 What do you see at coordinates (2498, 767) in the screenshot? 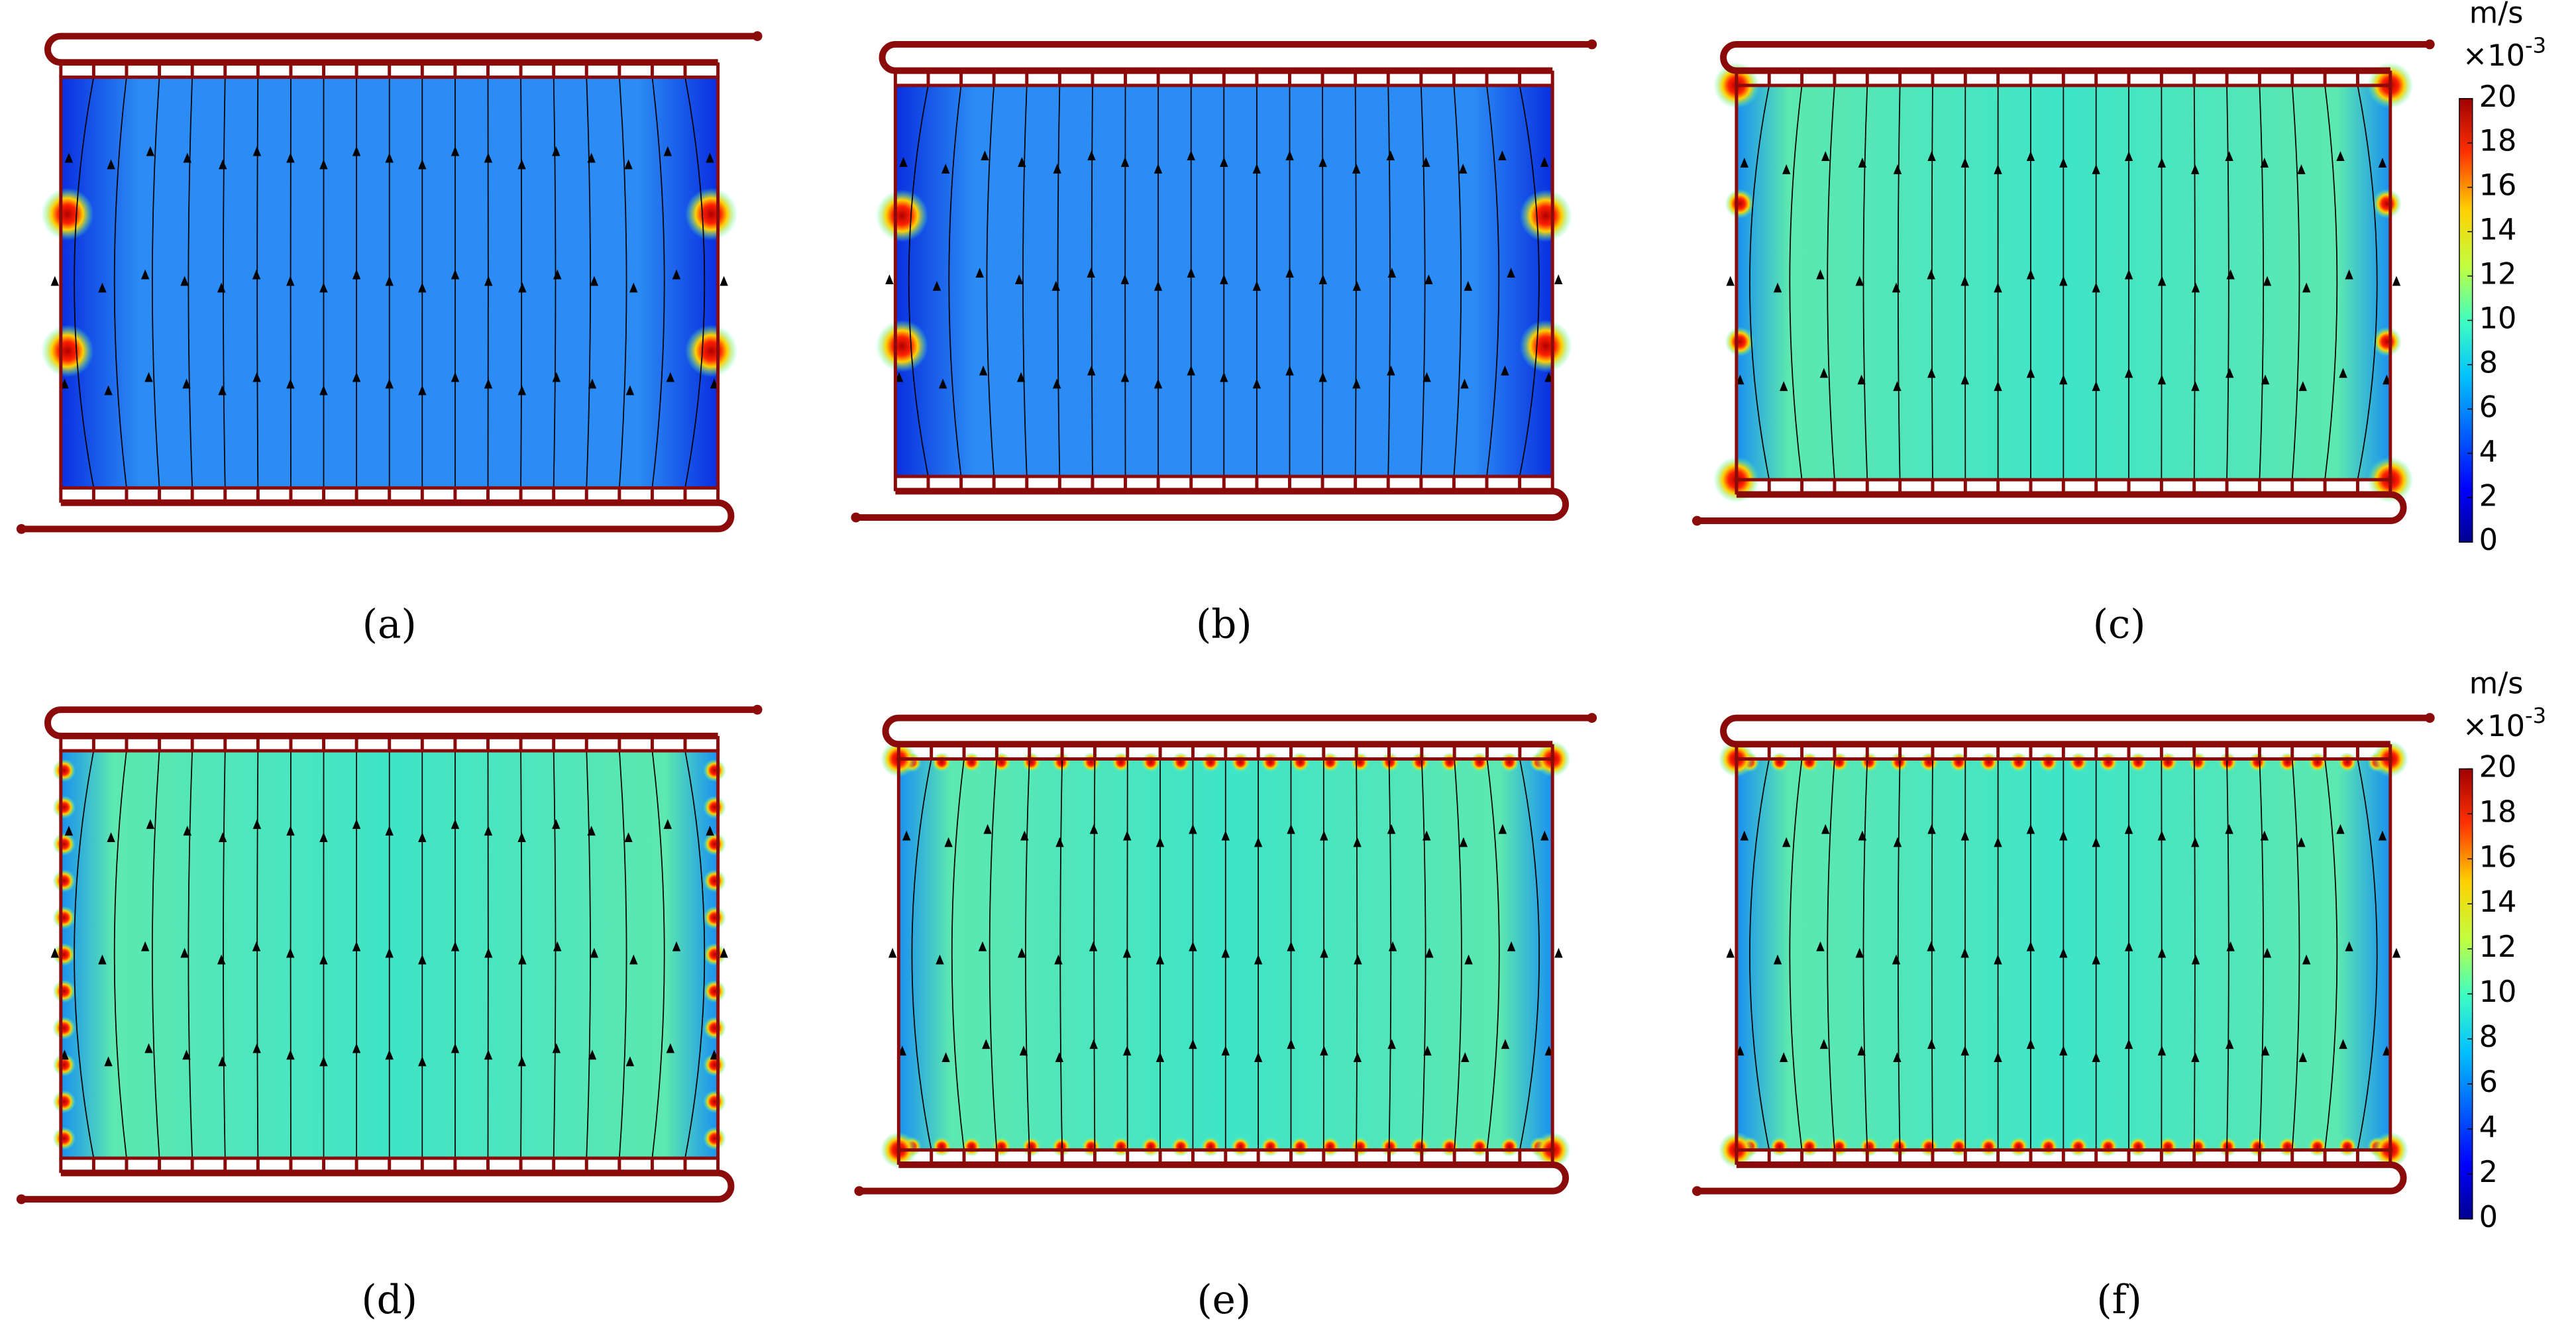
I see `colorbar-tick-label: 20` at bounding box center [2498, 767].